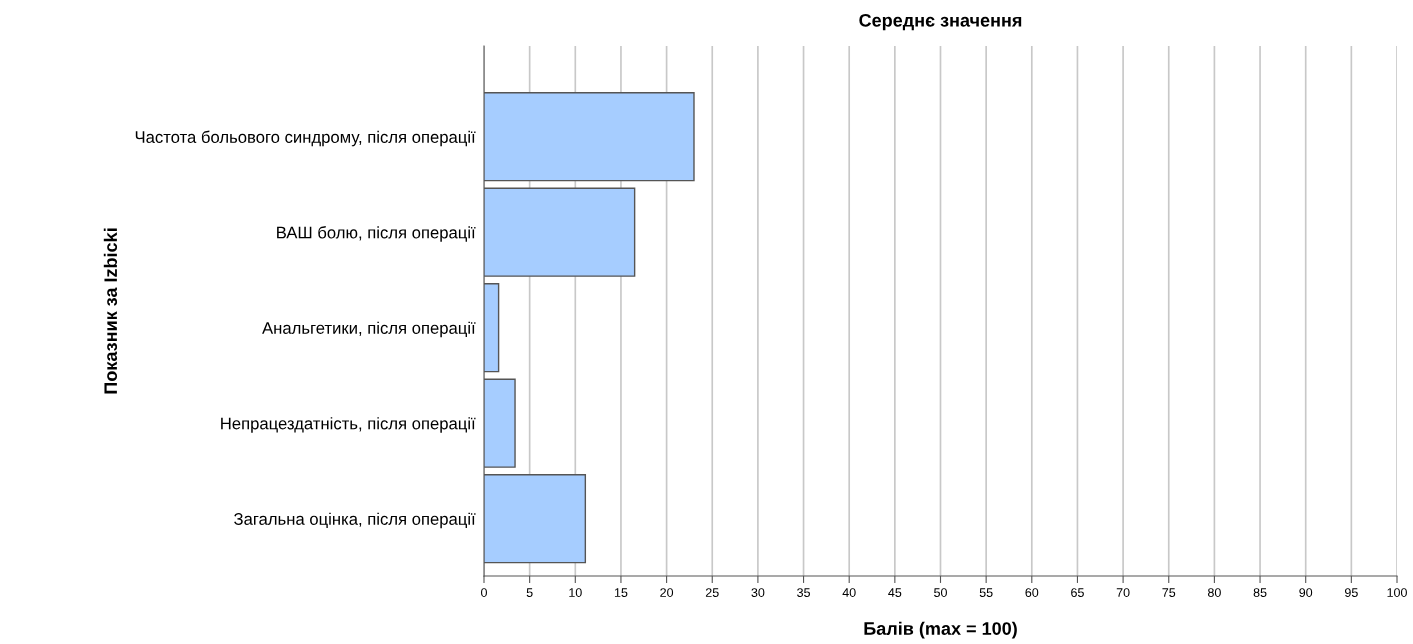 The image size is (1413, 644). What do you see at coordinates (1077, 592) in the screenshot?
I see `x-tick-label: 65` at bounding box center [1077, 592].